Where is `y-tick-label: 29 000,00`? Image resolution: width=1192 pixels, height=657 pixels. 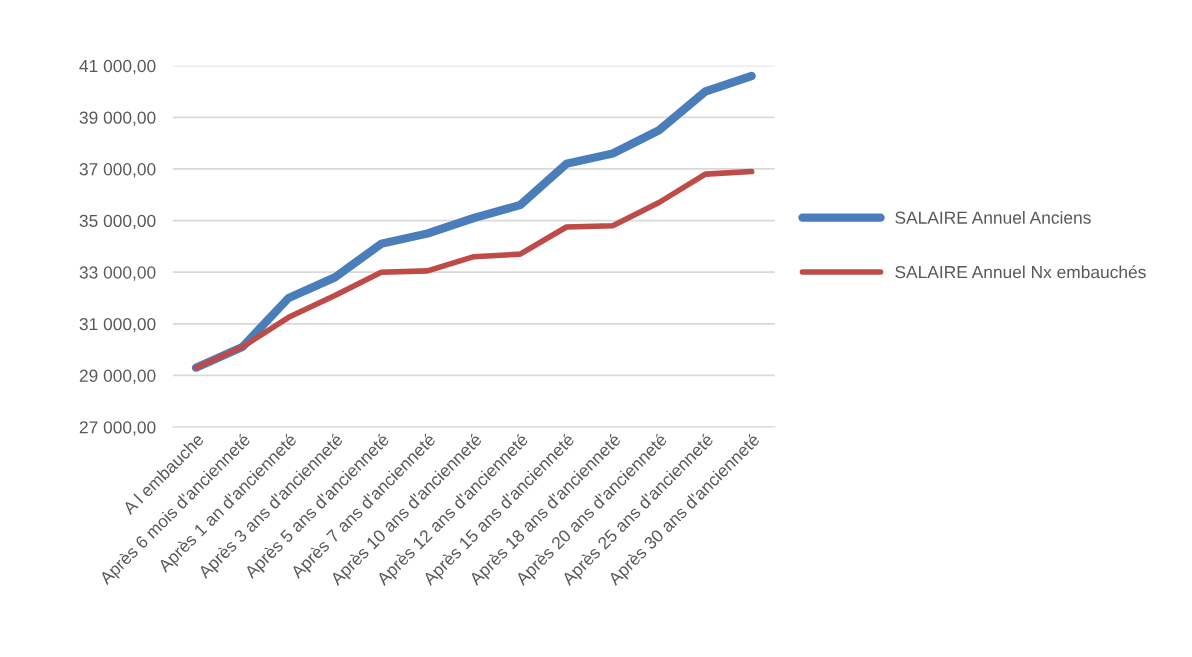 y-tick-label: 29 000,00 is located at coordinates (117, 376).